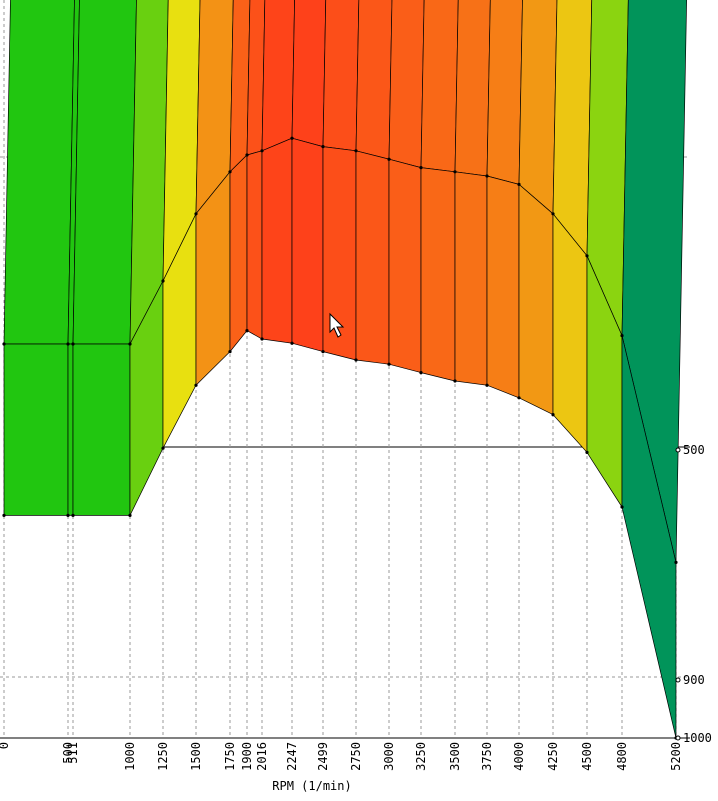 This screenshot has width=718, height=801. Describe the element at coordinates (455, 756) in the screenshot. I see `x-tick-label: 3500` at that location.